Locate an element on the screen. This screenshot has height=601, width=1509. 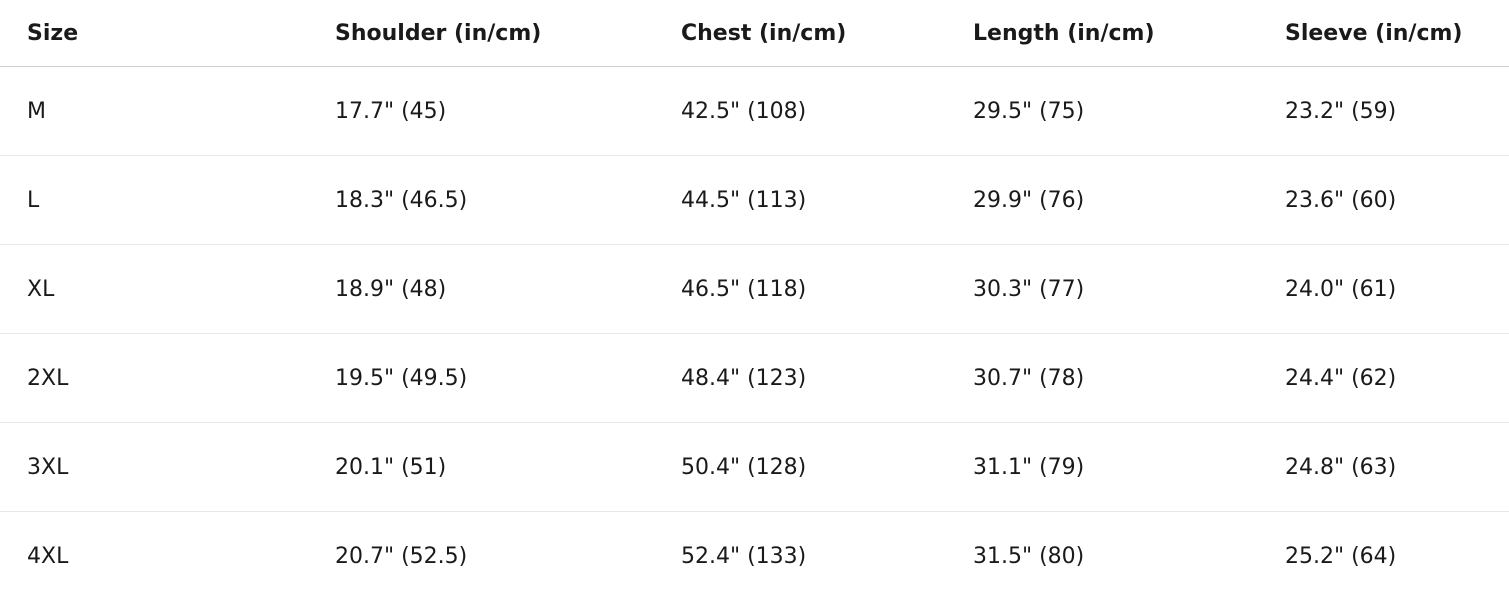
table-cell: XL is located at coordinates (154, 289).